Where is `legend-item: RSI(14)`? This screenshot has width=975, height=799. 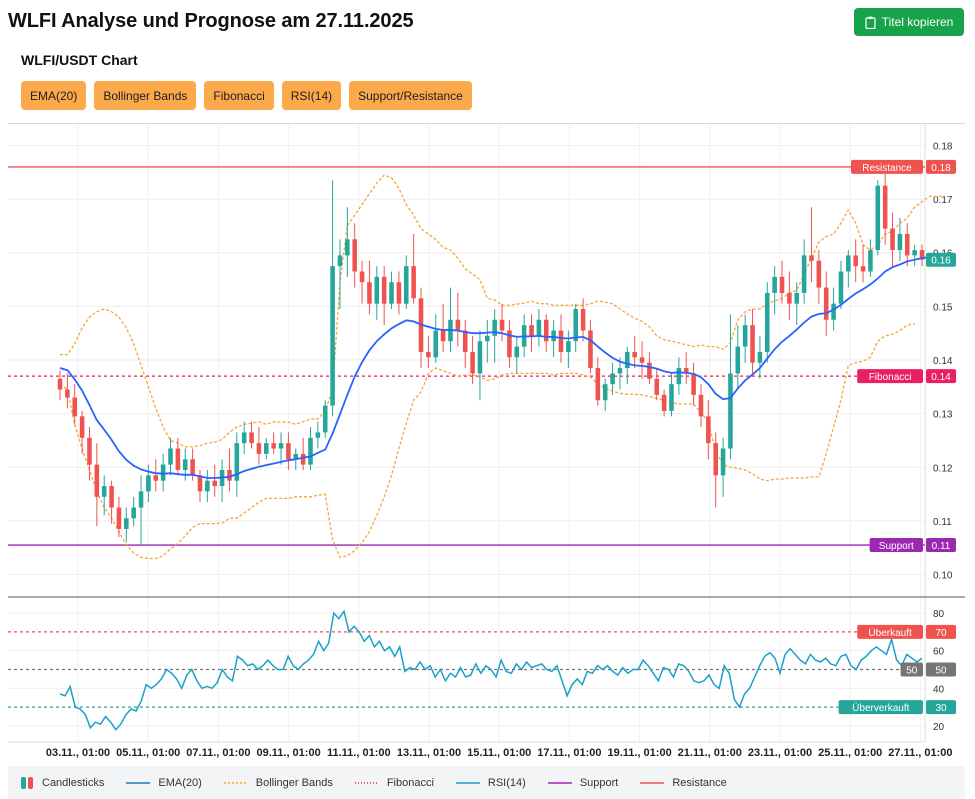
legend-item: RSI(14) is located at coordinates (490, 783).